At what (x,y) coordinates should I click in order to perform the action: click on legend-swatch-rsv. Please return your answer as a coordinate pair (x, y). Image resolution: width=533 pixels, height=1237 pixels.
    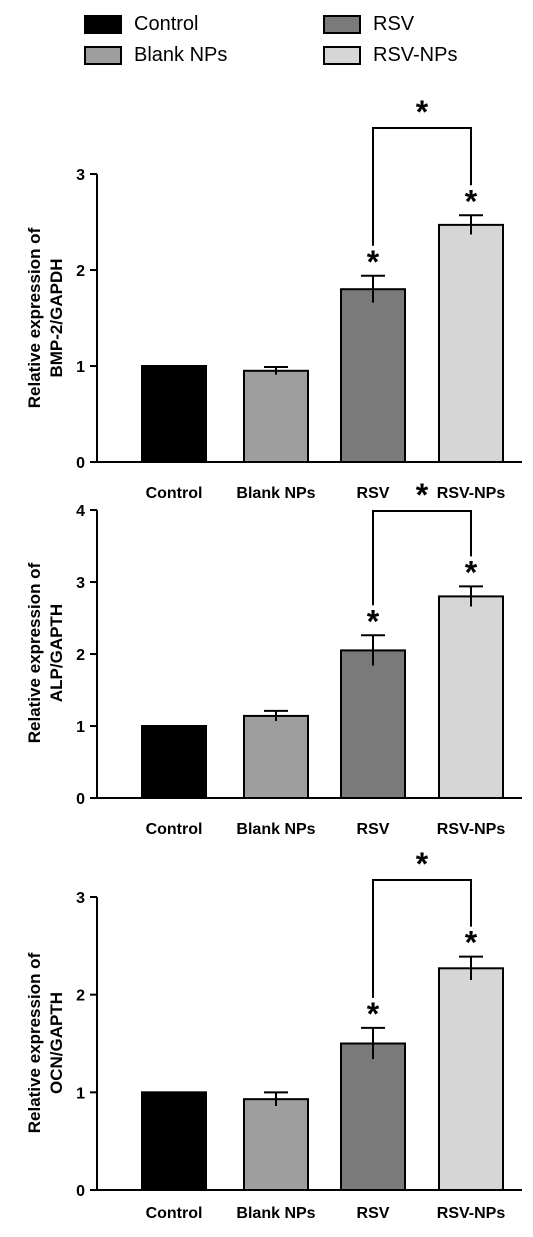
    Looking at the image, I should click on (342, 24).